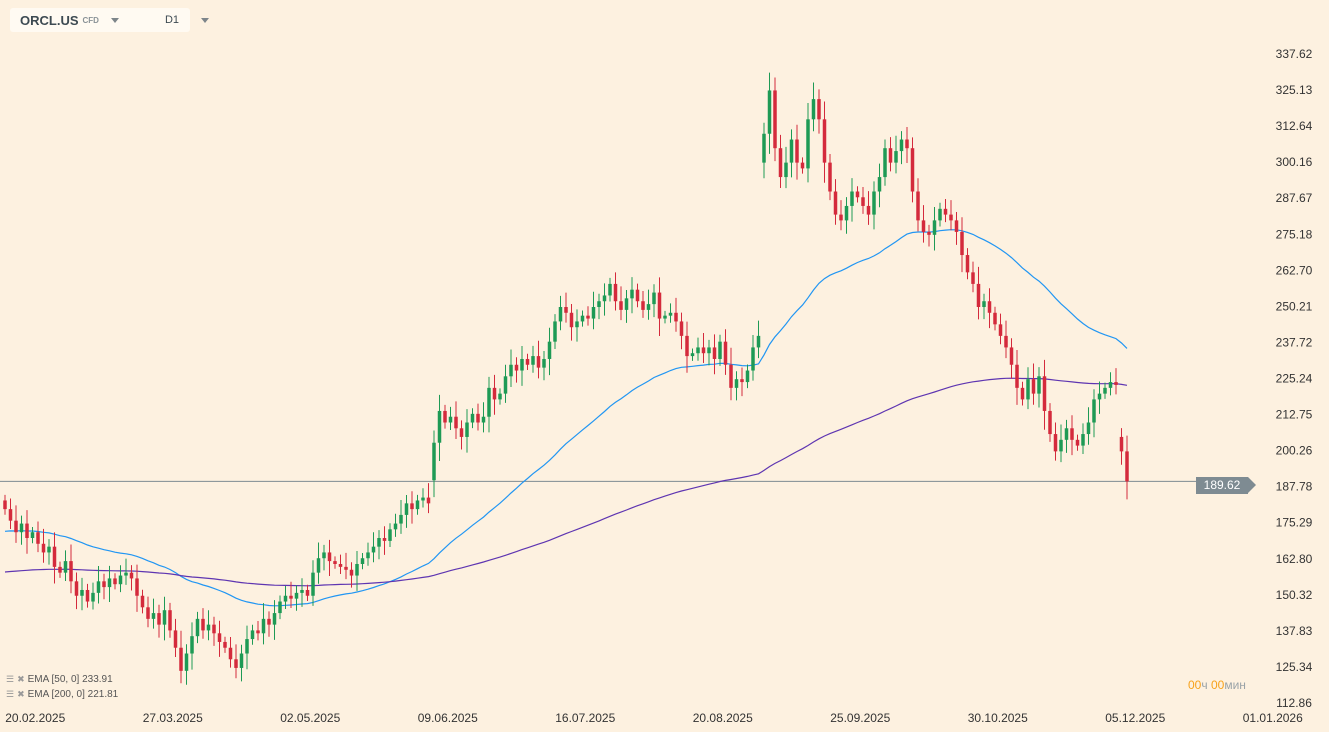  I want to click on instrument-type: CFD, so click(90, 20).